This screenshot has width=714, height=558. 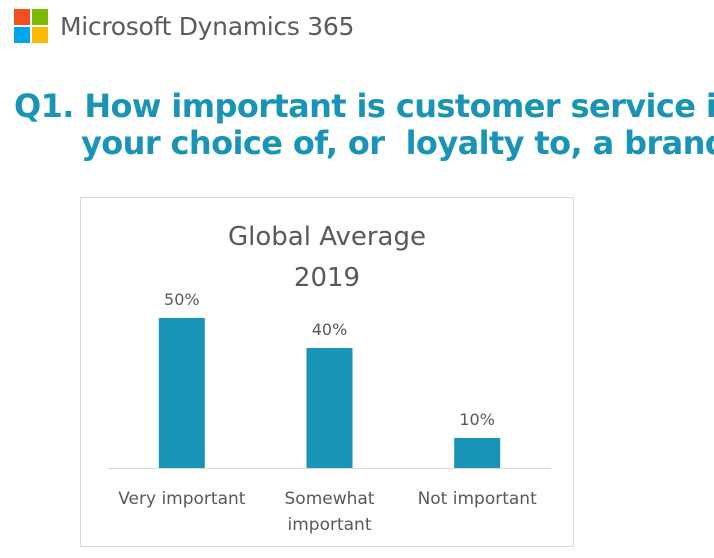 I want to click on logo-square-red, so click(x=22, y=17).